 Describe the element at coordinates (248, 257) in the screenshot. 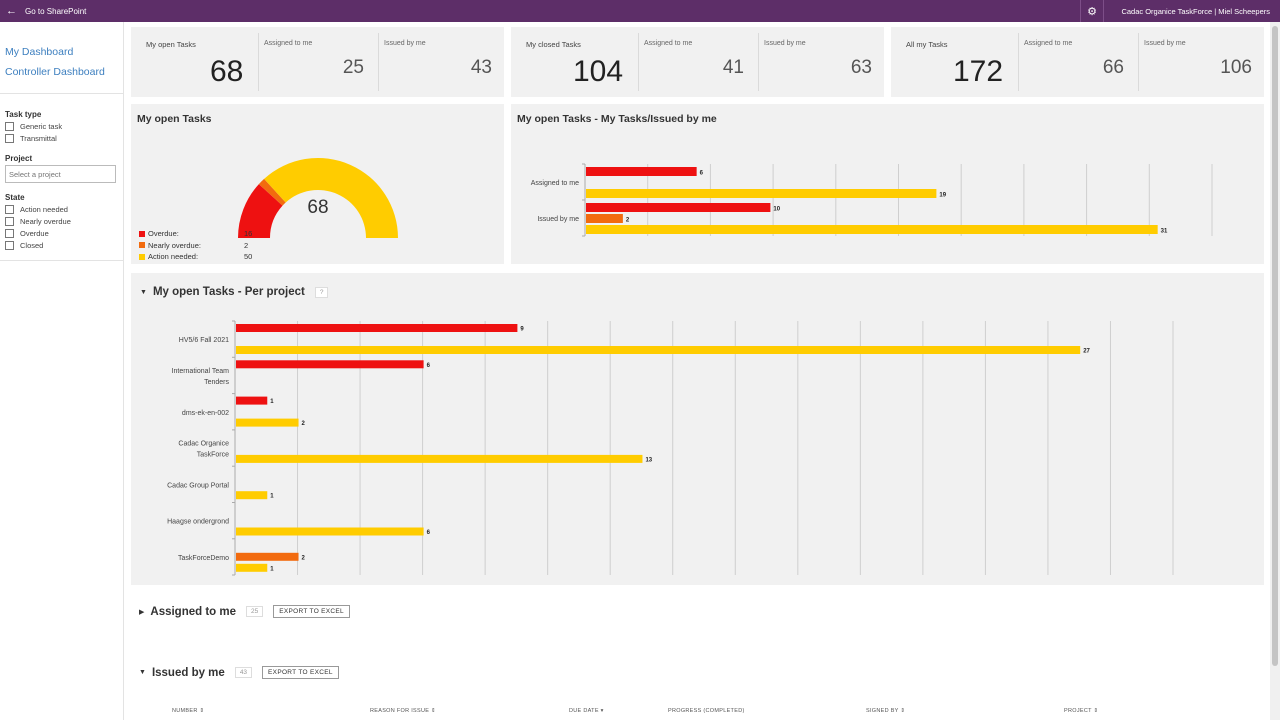

I see `legend-value: 50` at that location.